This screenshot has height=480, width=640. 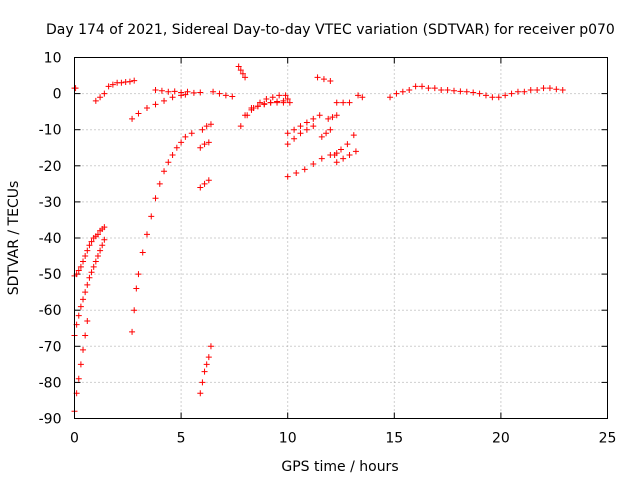 I want to click on series-sat-f, so click(x=121, y=83).